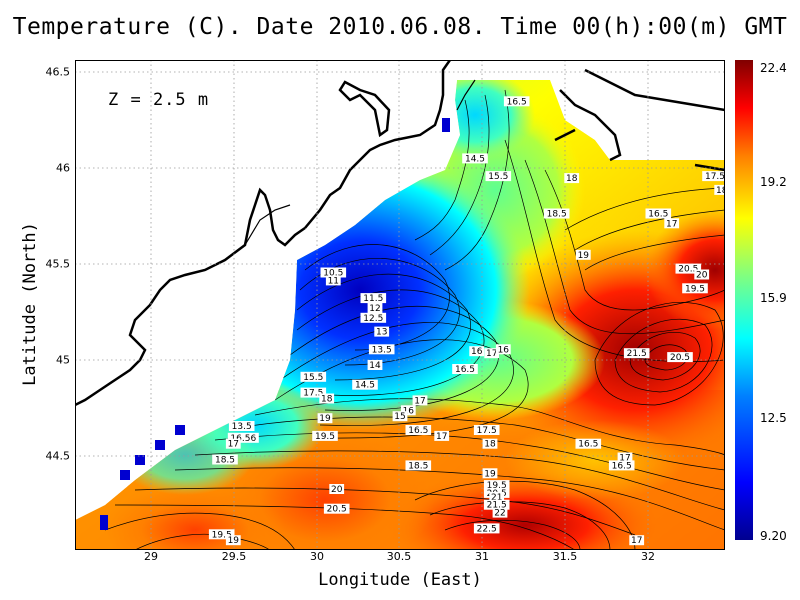  Describe the element at coordinates (399, 556) in the screenshot. I see `x-tick-label: 30.5` at that location.